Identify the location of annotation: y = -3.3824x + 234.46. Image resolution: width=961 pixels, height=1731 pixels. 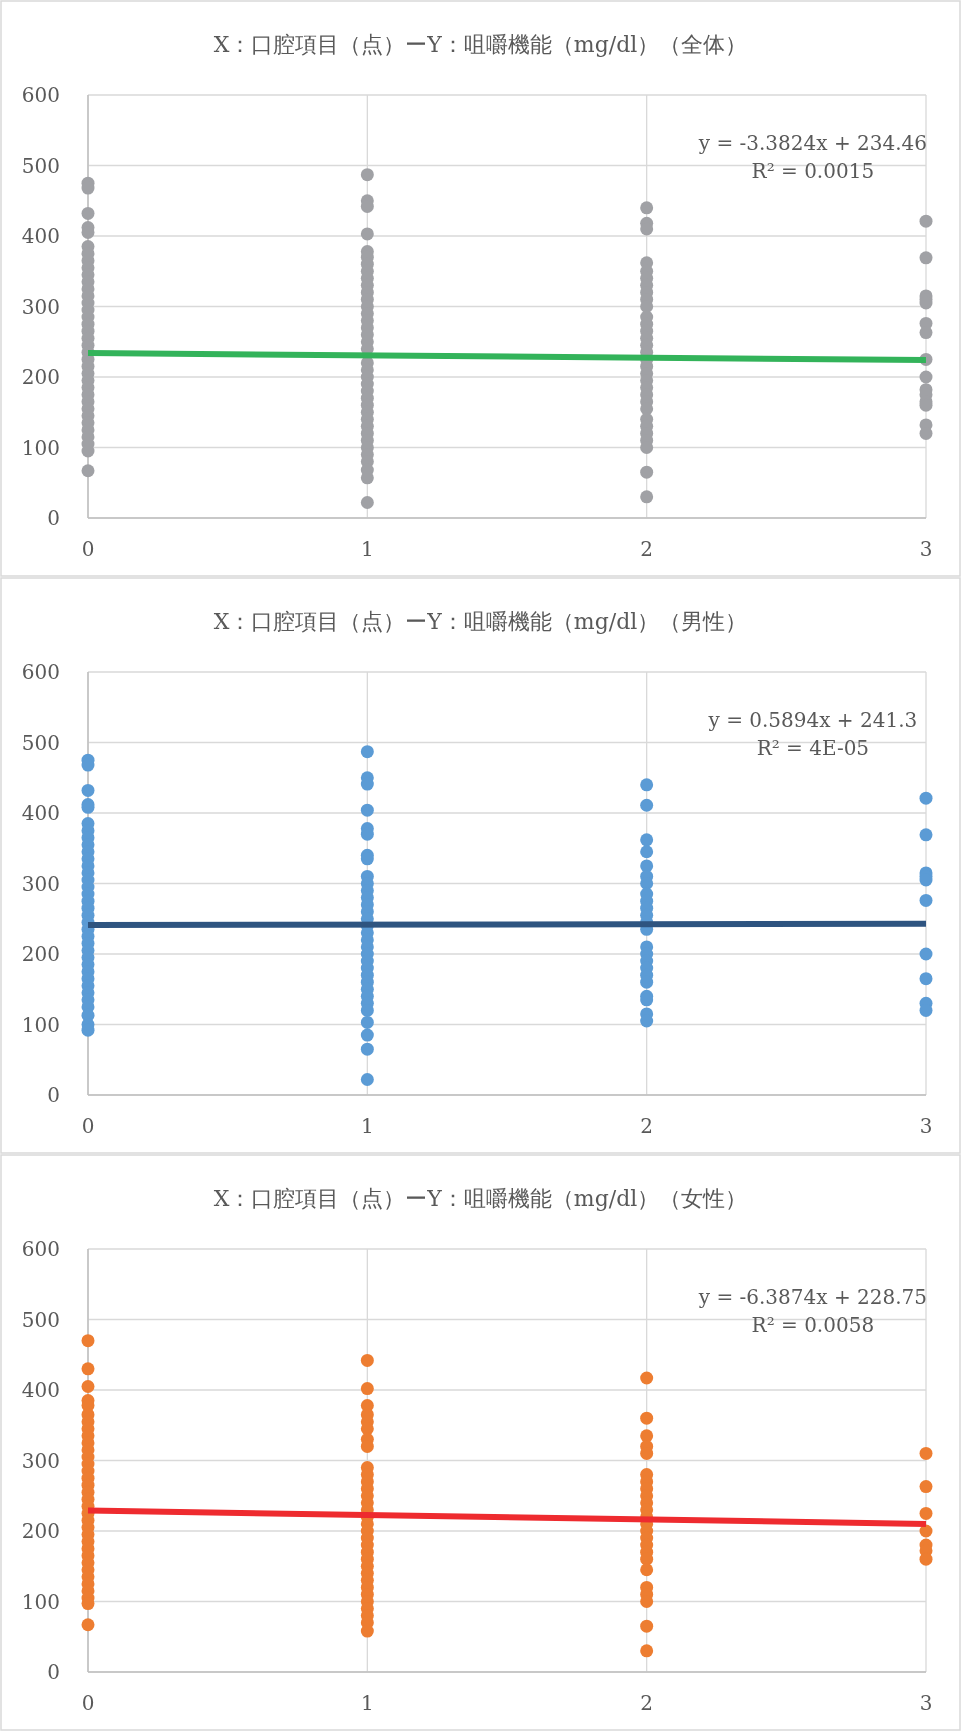
(812, 143).